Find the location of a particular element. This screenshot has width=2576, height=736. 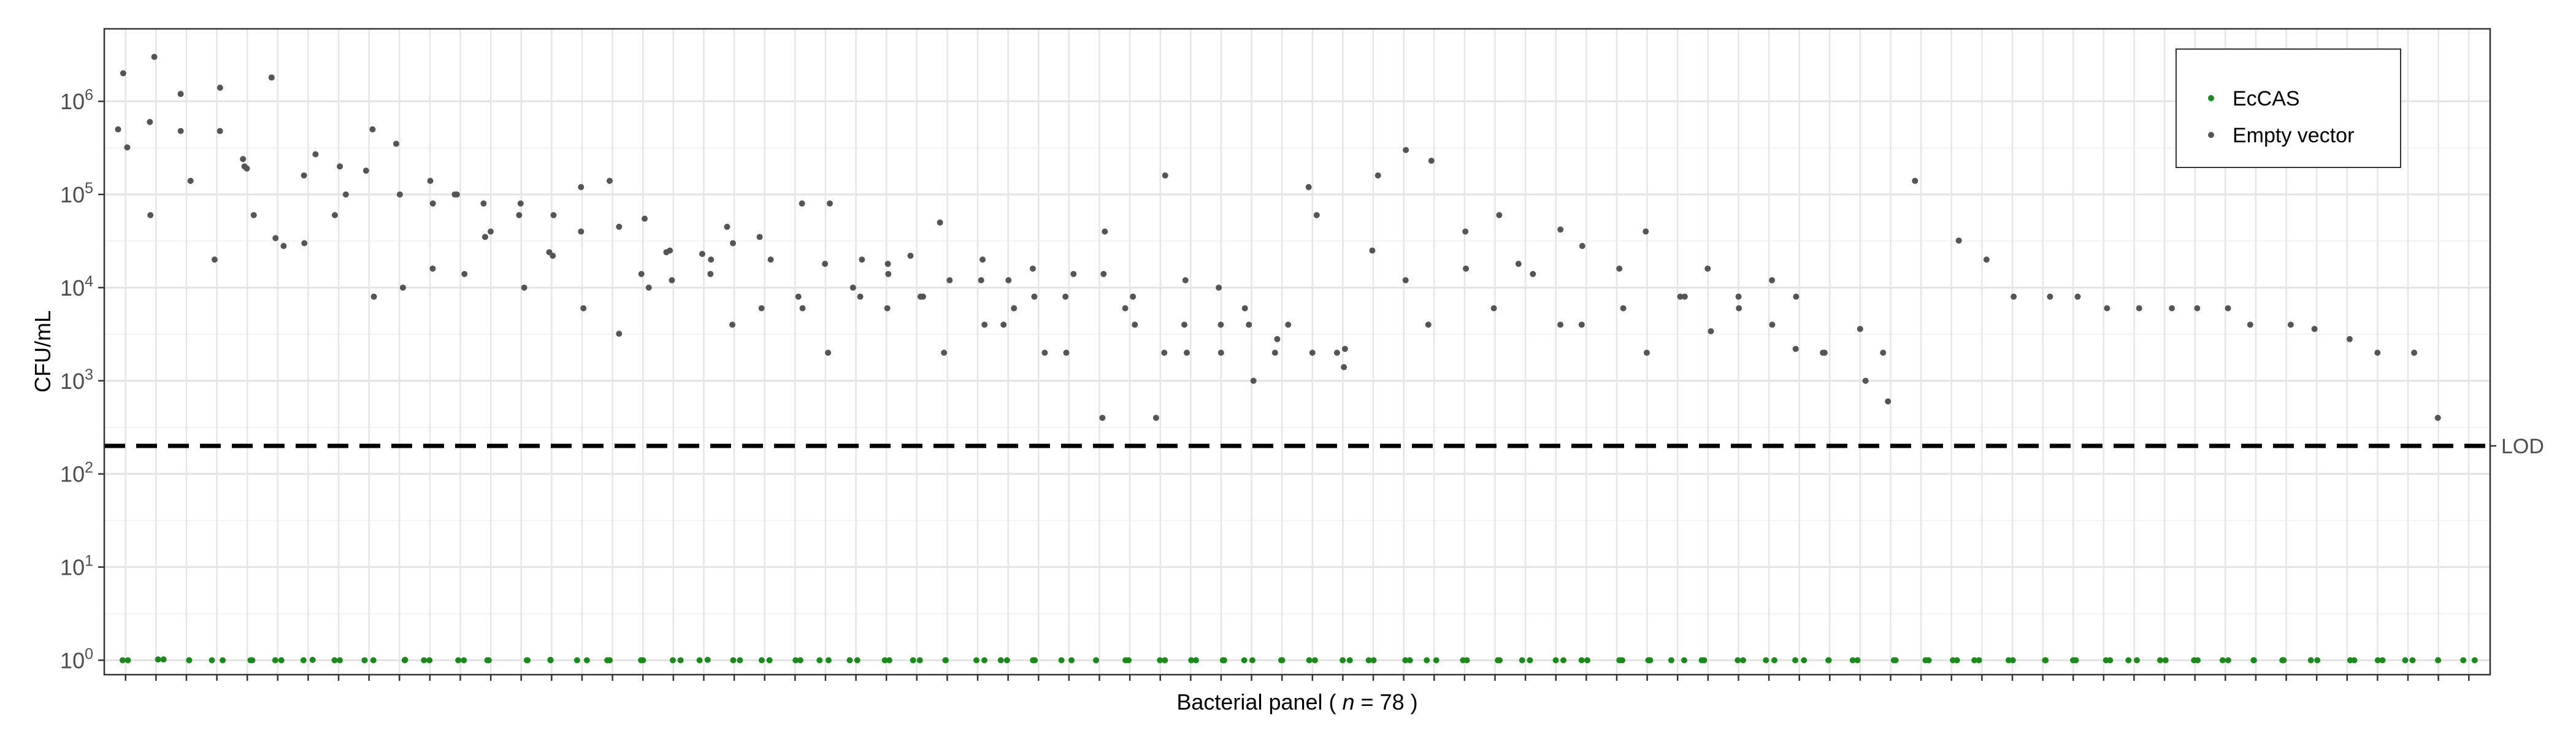

x-axis-title-n: n is located at coordinates (1349, 702).